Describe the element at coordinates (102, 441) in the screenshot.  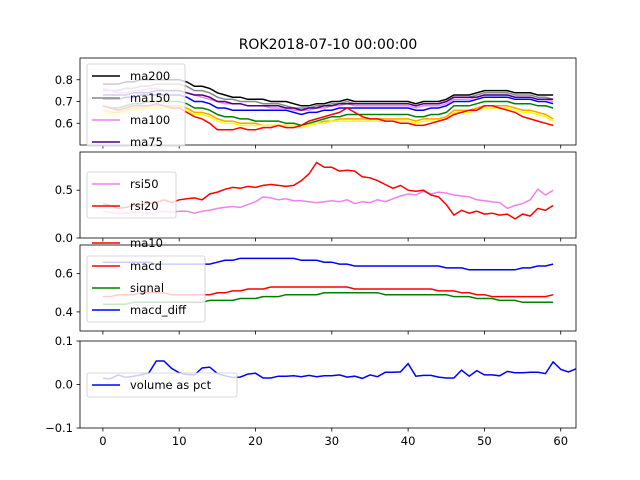
I see `x-tick-label: 0` at that location.